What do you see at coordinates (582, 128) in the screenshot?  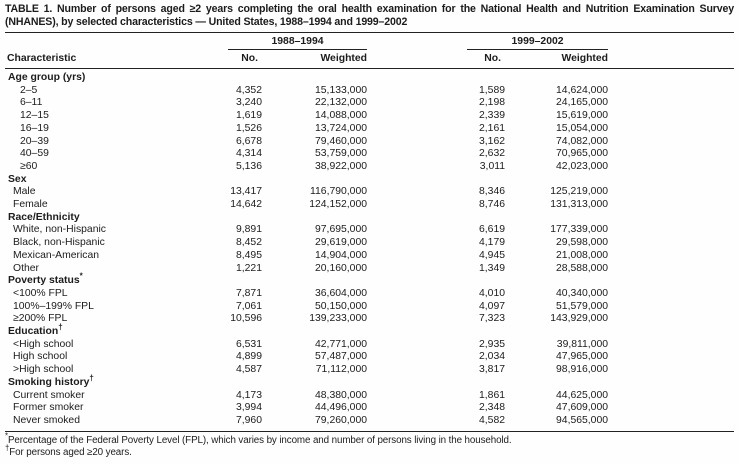 I see `value-cell: 15,054,000` at bounding box center [582, 128].